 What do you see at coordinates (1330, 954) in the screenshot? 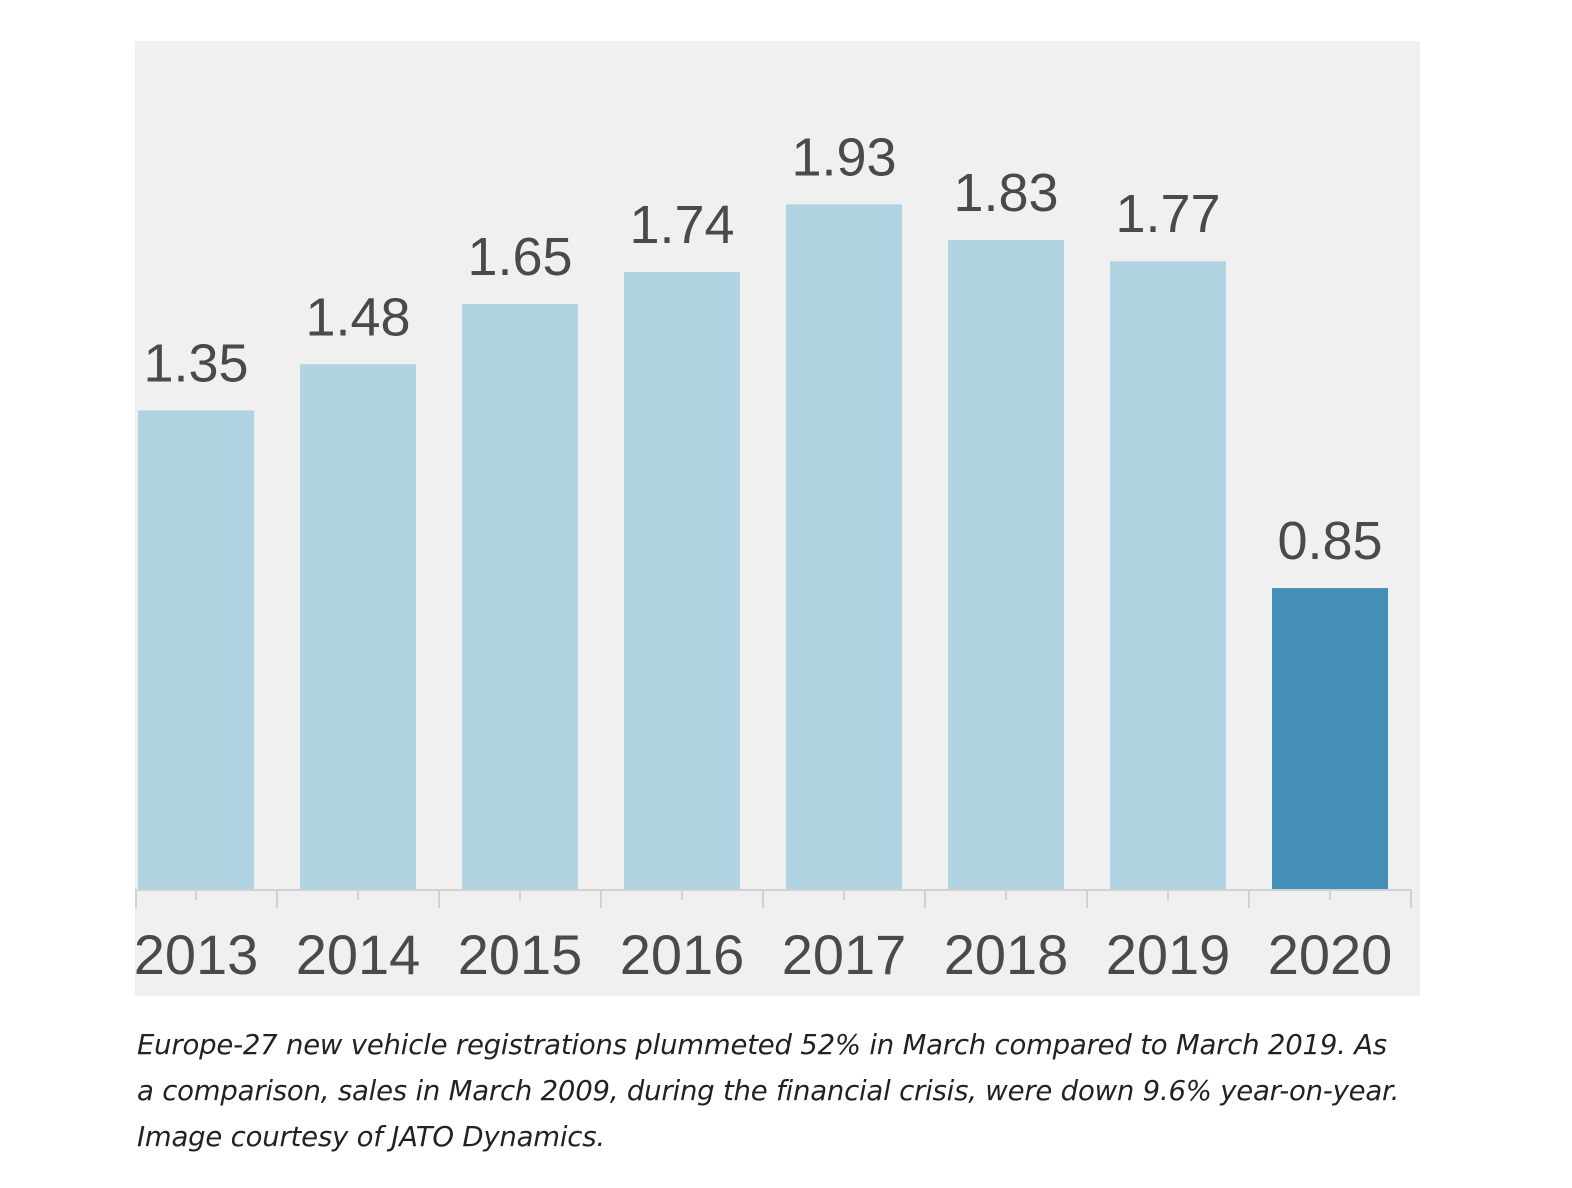
I see `x-tick-label-2020: 2020` at bounding box center [1330, 954].